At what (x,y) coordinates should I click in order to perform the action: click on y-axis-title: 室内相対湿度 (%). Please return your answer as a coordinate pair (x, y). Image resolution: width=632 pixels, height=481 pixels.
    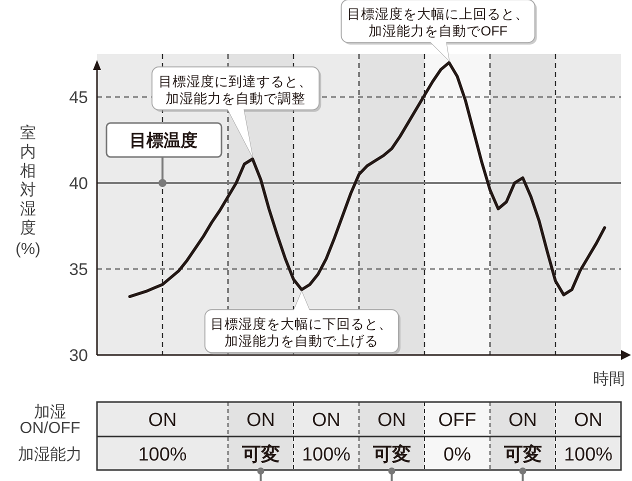
    Looking at the image, I should click on (28, 191).